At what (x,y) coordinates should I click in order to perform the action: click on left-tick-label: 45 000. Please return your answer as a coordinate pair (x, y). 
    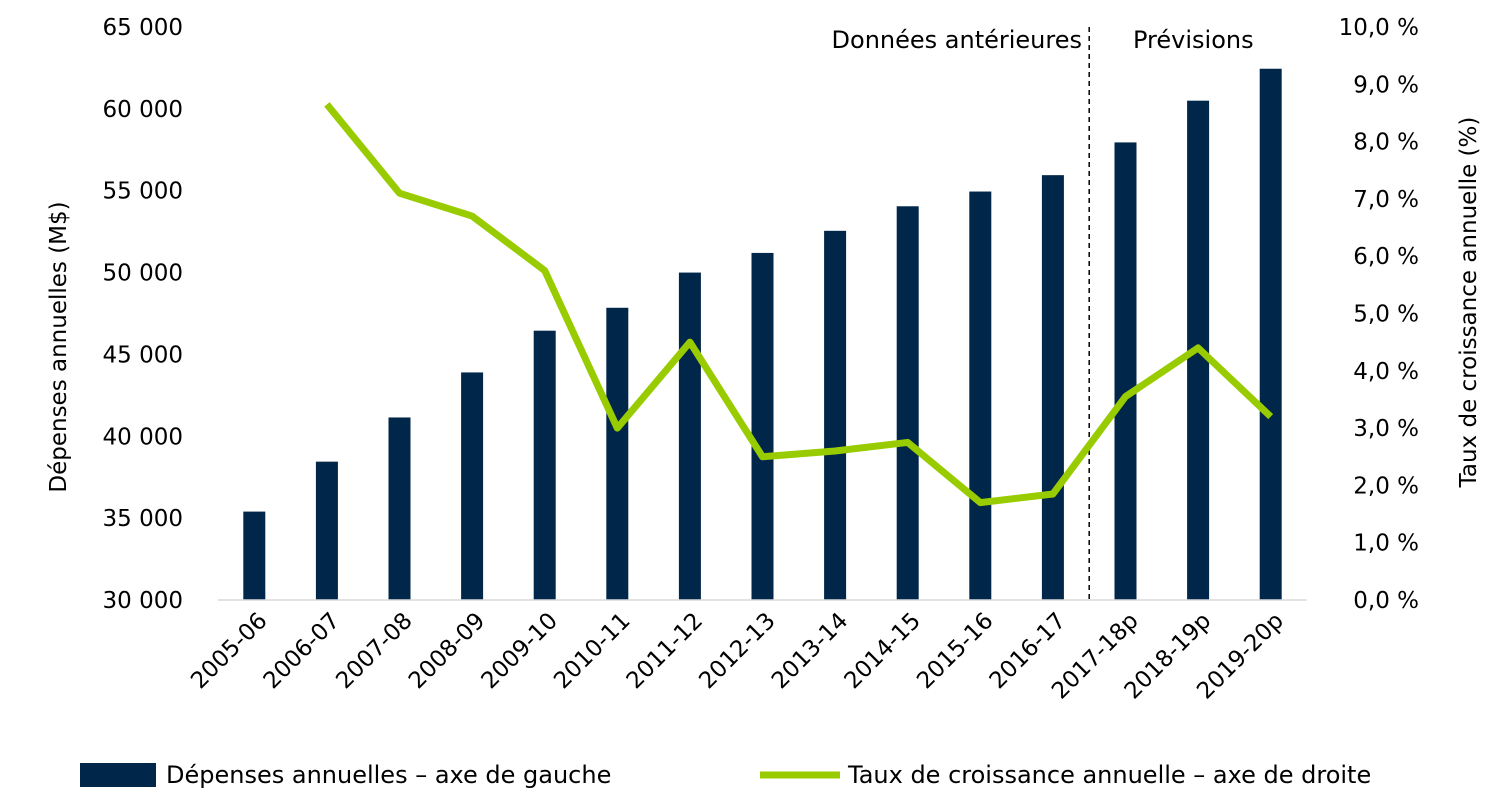
    Looking at the image, I should click on (143, 355).